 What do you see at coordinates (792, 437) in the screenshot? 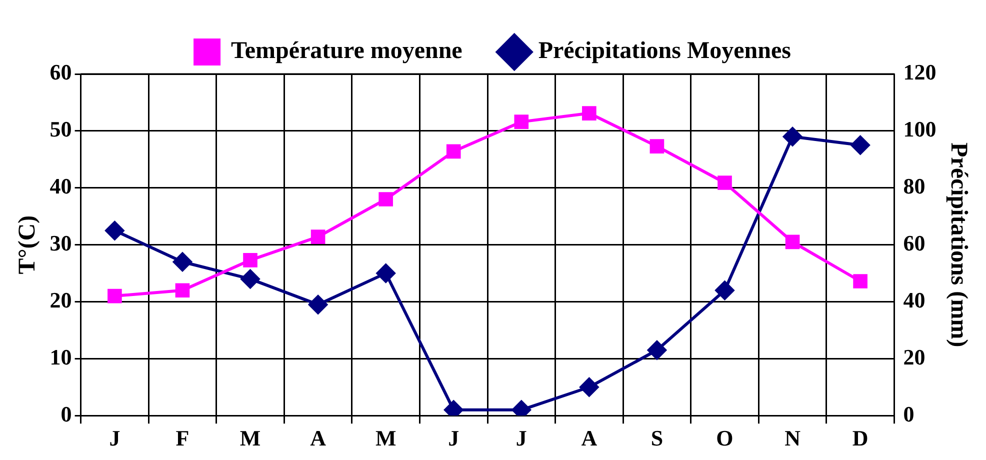
I see `x-tick-label: N` at bounding box center [792, 437].